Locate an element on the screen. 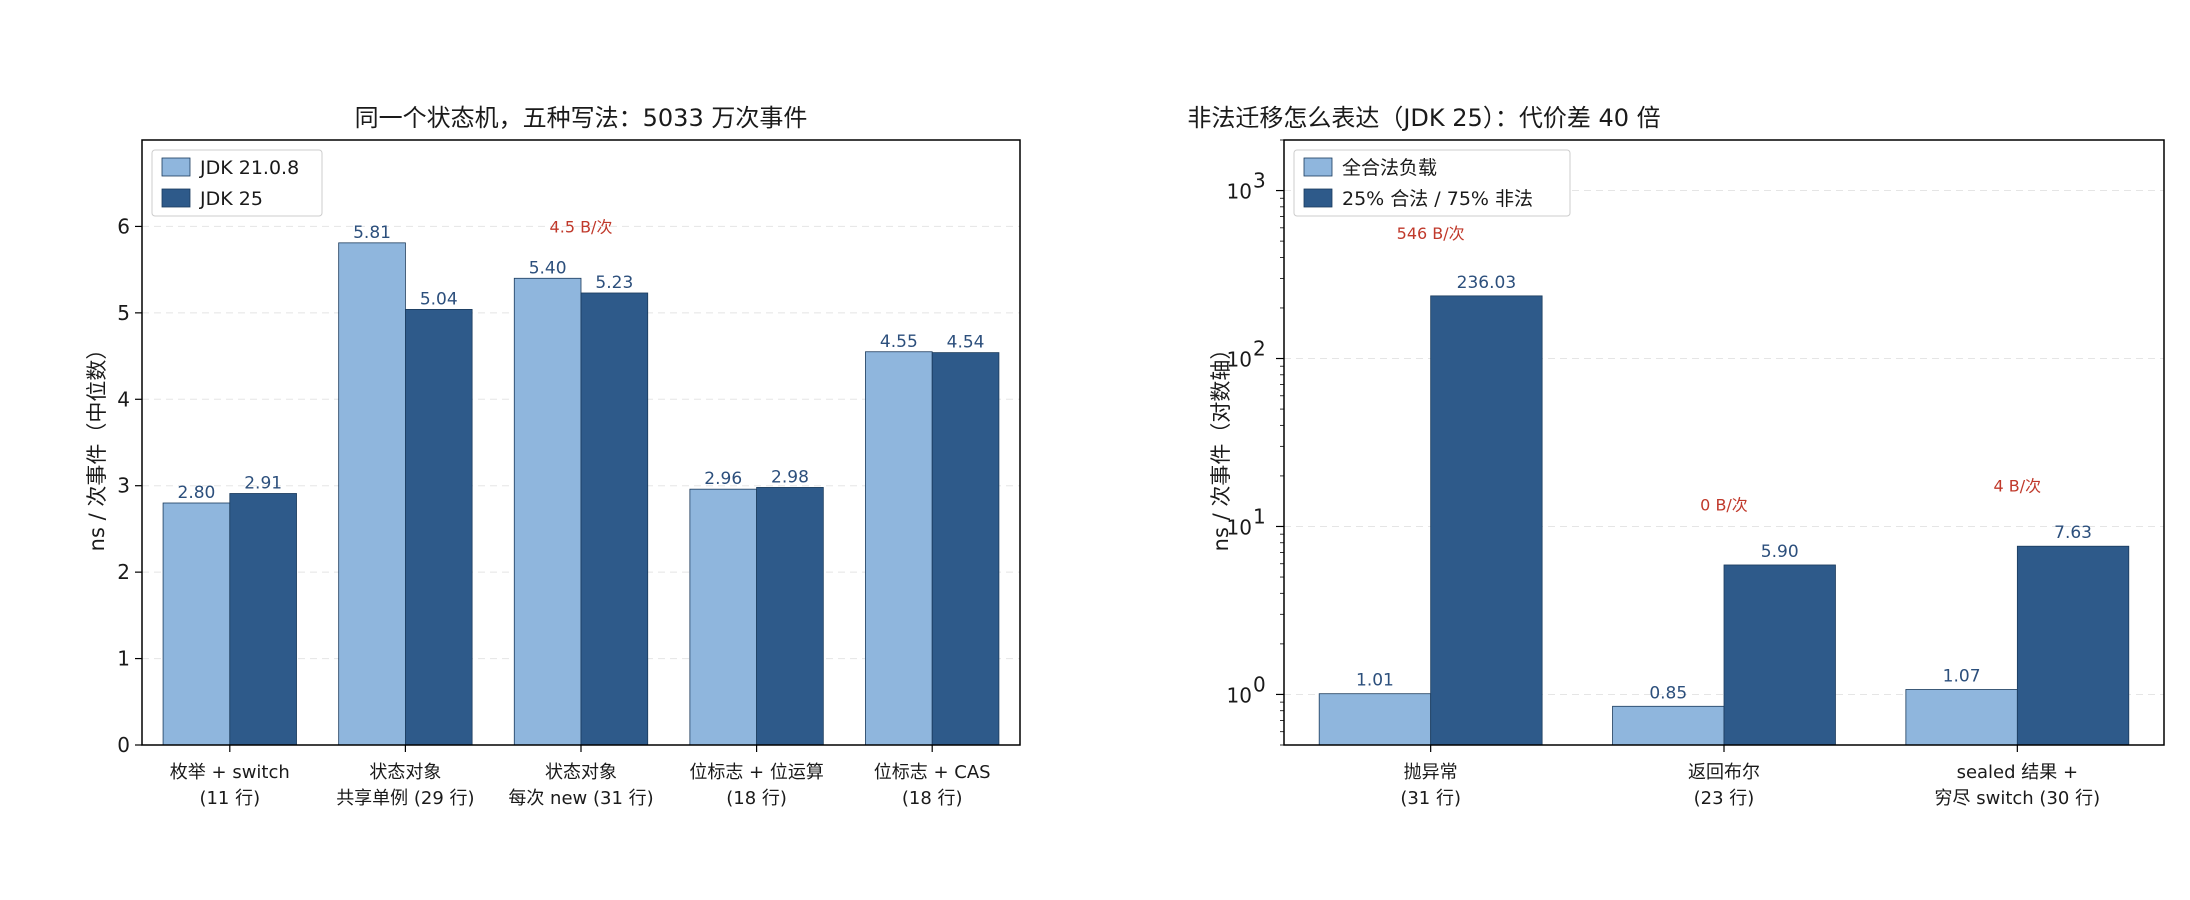  category-label: 位标志 + 位运算 is located at coordinates (756, 772).